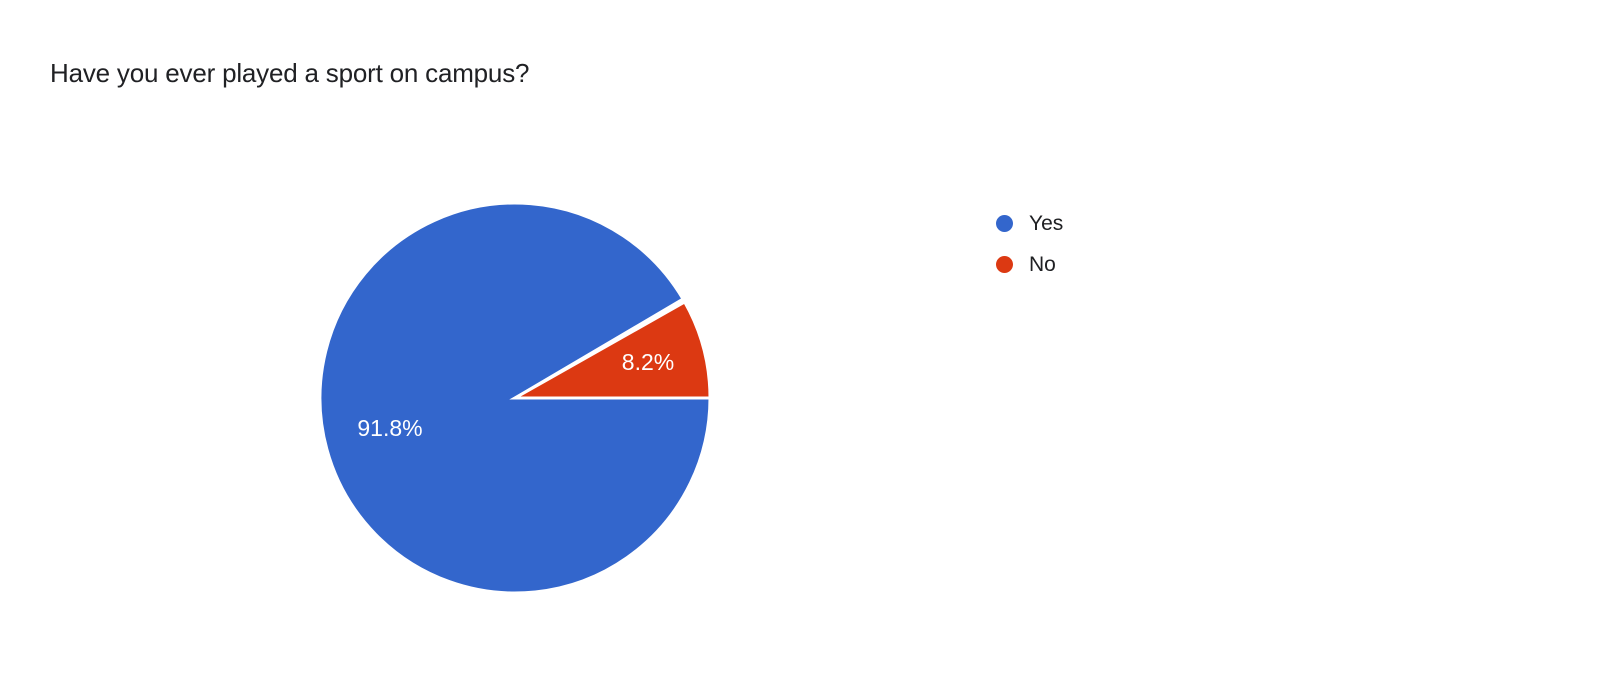 The width and height of the screenshot is (1600, 673). I want to click on pie-slices, so click(515, 398).